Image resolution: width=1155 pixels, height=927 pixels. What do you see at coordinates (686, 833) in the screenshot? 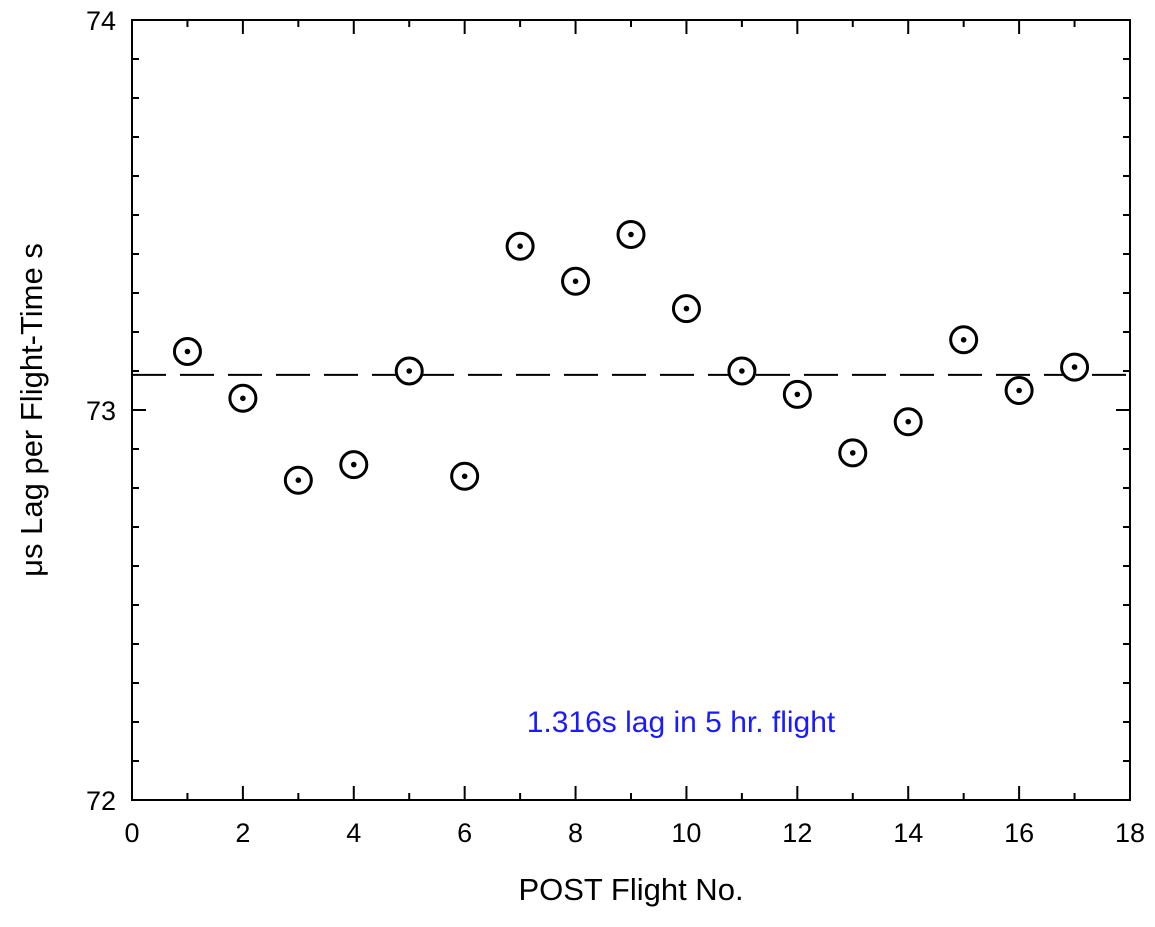
I see `x-tick-label: 10` at bounding box center [686, 833].